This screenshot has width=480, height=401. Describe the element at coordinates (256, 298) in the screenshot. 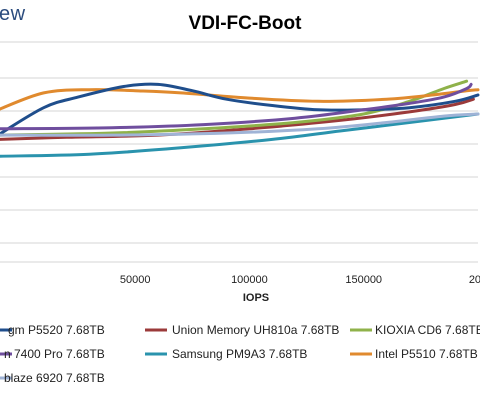

I see `x-axis-title: IOPS` at that location.